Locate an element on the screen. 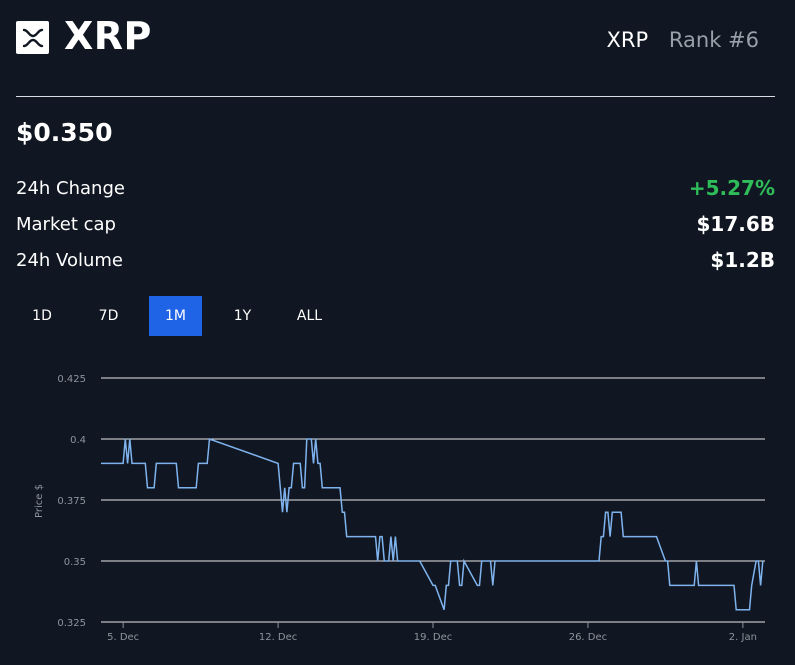 The height and width of the screenshot is (665, 795). x-tick-label: 12. Dec is located at coordinates (278, 637).